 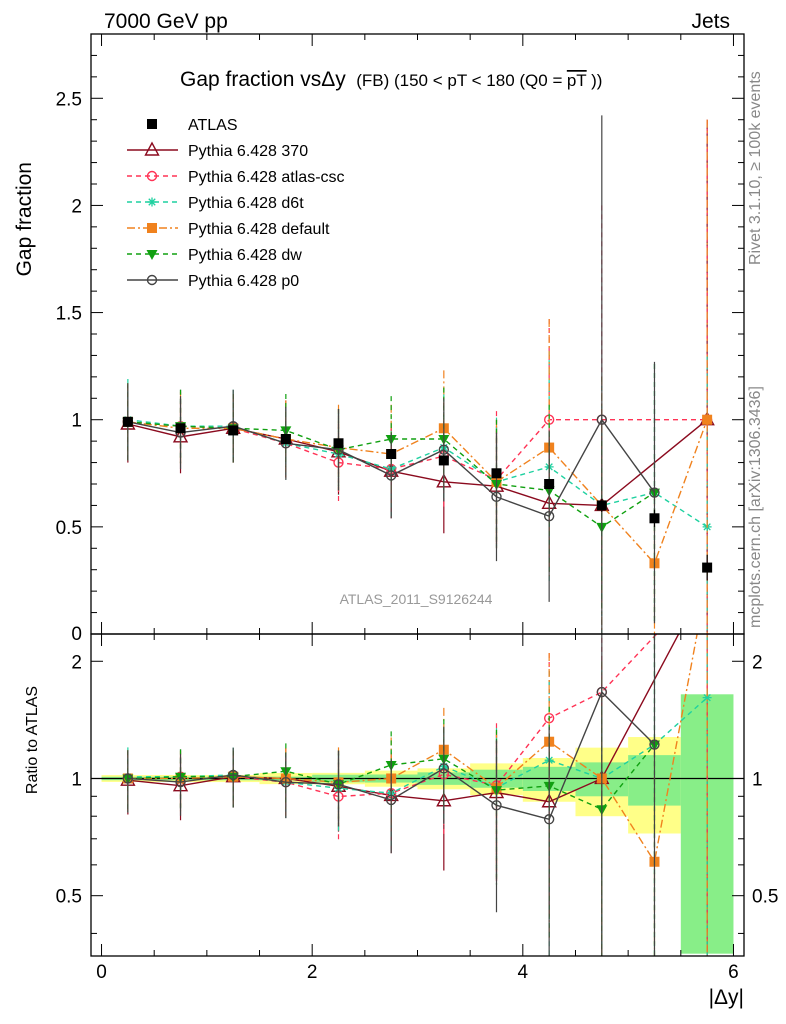 I want to click on series-atlas, so click(x=417, y=498).